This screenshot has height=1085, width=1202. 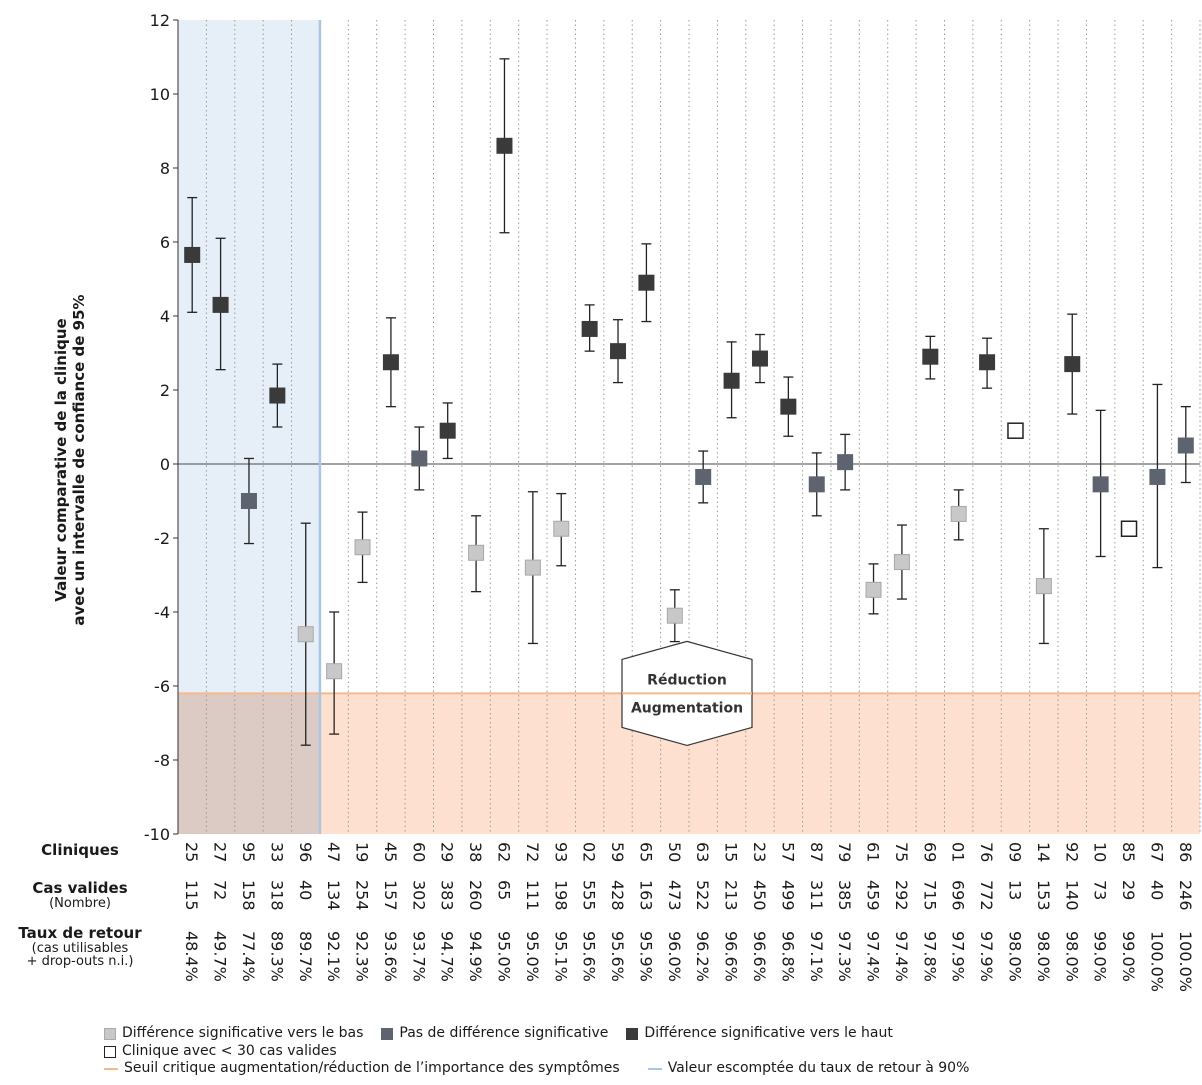 What do you see at coordinates (157, 834) in the screenshot?
I see `y-tick-label: -10` at bounding box center [157, 834].